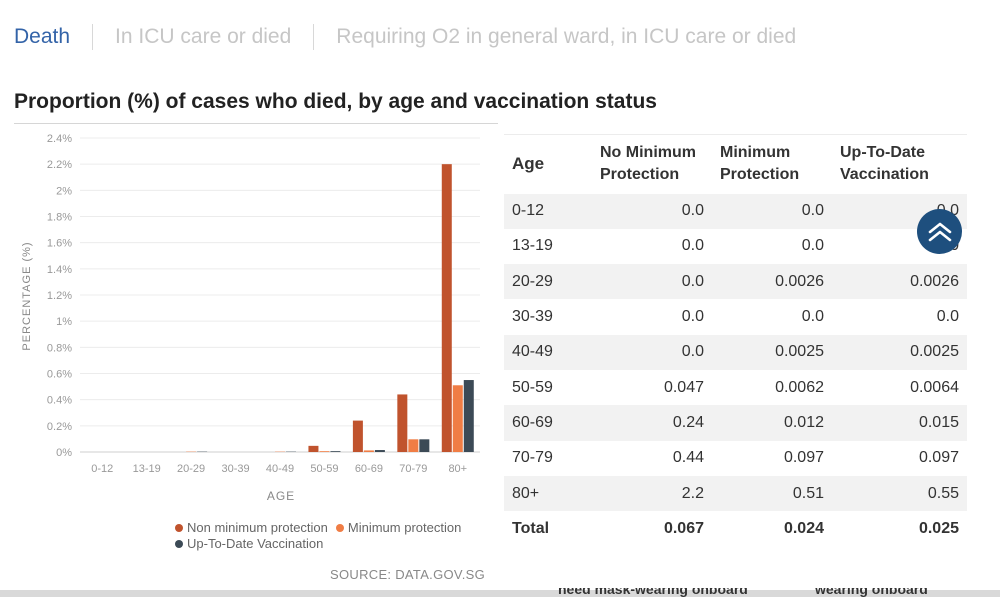  What do you see at coordinates (735, 493) in the screenshot?
I see `table-row: 80+ 2.2 0.51 0.55` at bounding box center [735, 493].